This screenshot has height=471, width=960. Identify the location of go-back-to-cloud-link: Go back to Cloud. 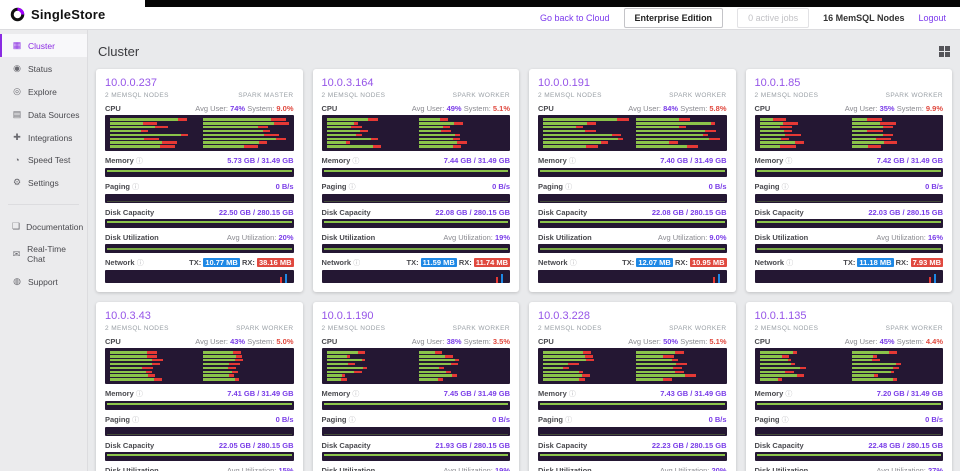
(575, 17).